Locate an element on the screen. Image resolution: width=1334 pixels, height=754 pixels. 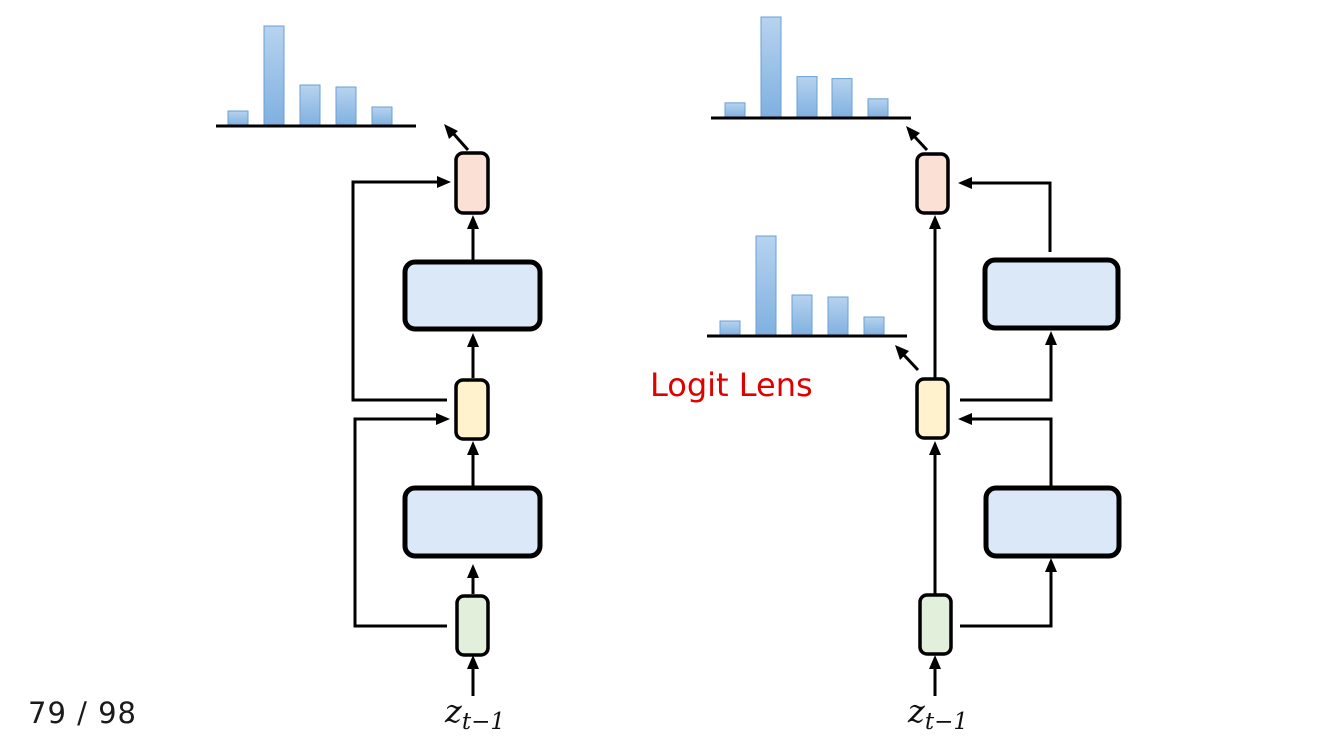
left-connectors is located at coordinates (413, 413).